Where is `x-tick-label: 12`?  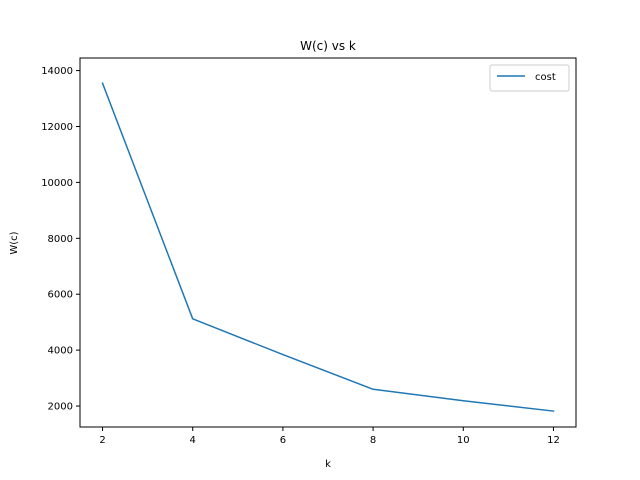
x-tick-label: 12 is located at coordinates (553, 440).